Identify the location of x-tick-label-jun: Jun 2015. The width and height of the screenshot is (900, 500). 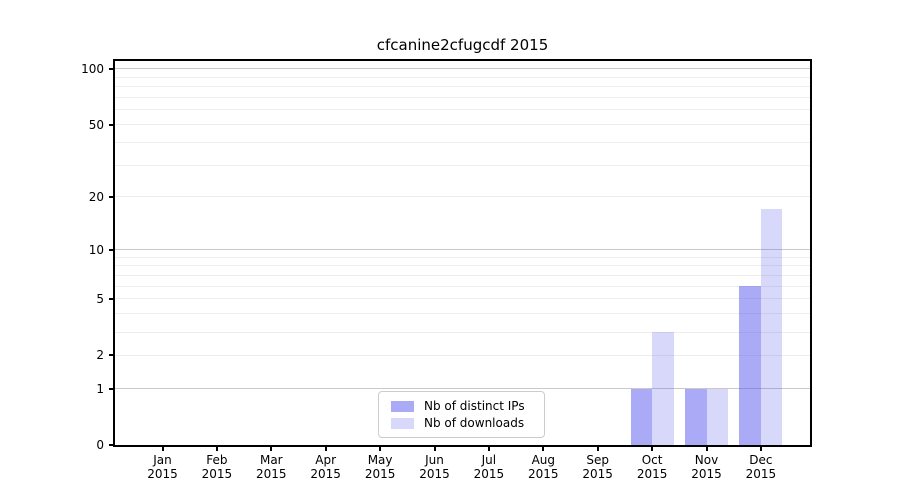
(434, 467).